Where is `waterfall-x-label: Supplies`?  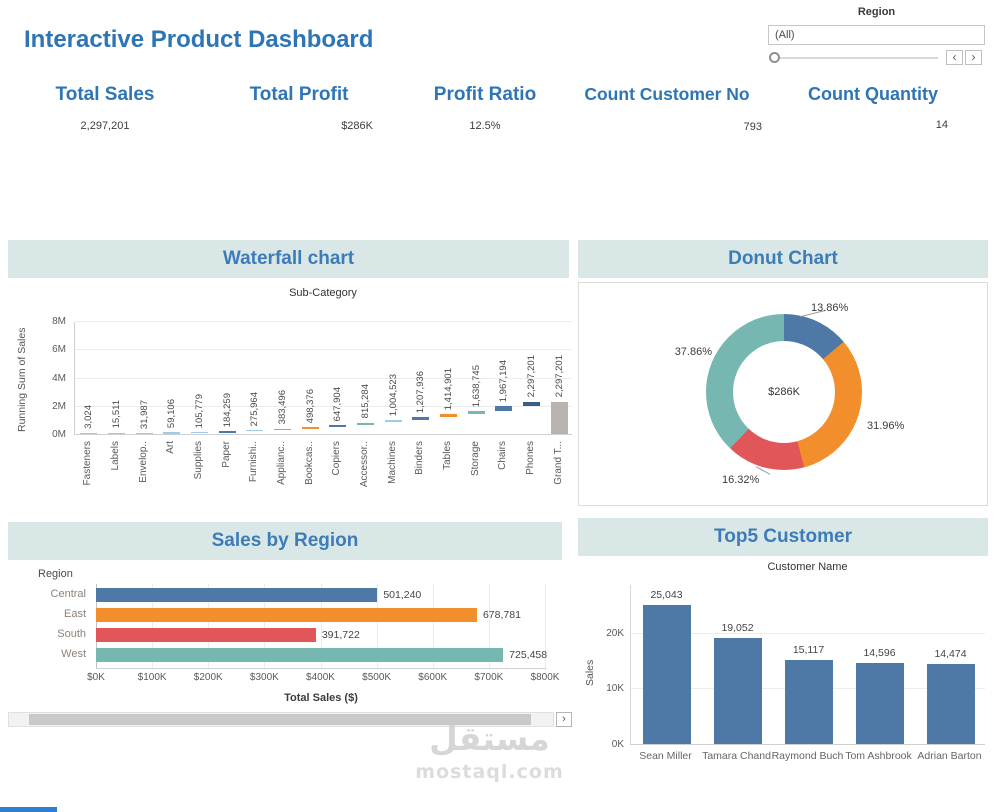 waterfall-x-label: Supplies is located at coordinates (198, 460).